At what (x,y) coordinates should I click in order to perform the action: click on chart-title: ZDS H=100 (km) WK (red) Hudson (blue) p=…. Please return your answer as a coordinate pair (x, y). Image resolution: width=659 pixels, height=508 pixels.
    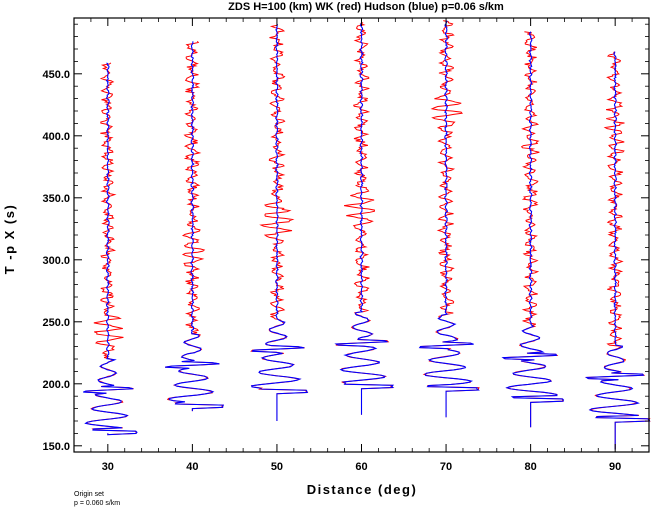
    Looking at the image, I should click on (366, 7).